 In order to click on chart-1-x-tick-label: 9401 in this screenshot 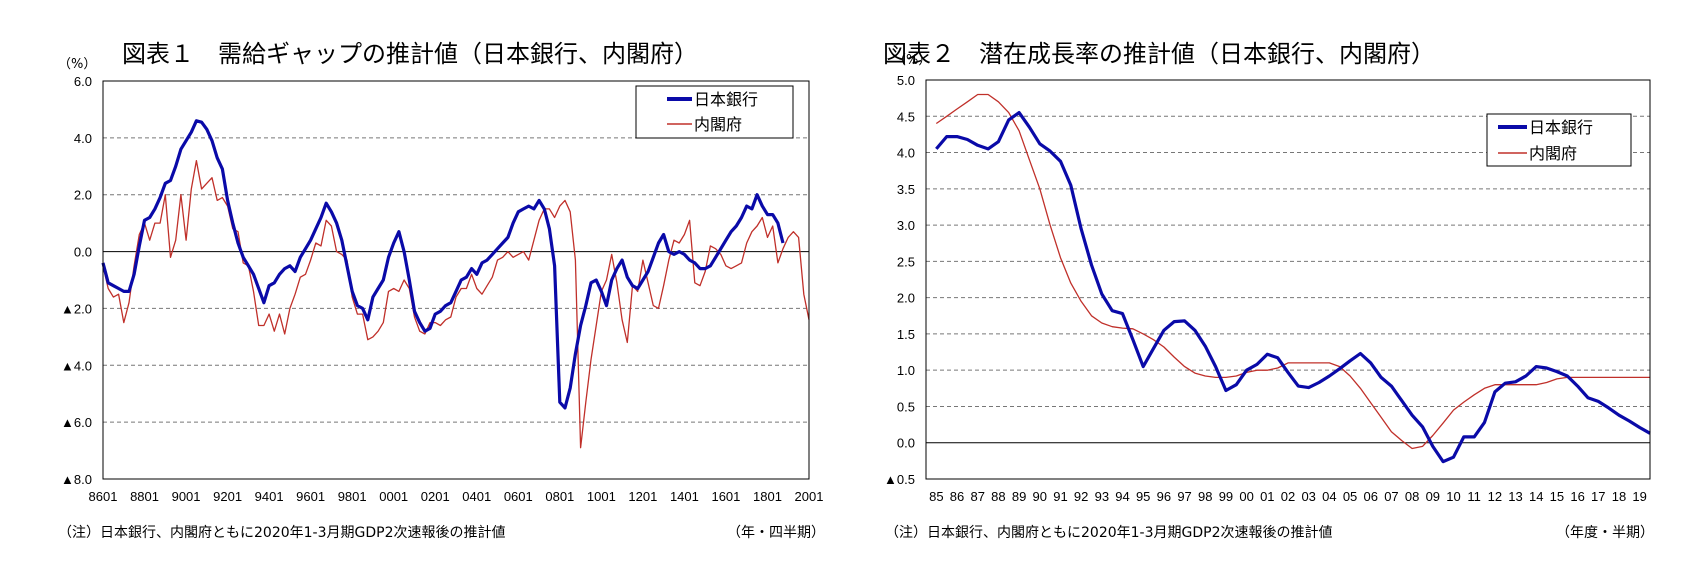, I will do `click(269, 496)`.